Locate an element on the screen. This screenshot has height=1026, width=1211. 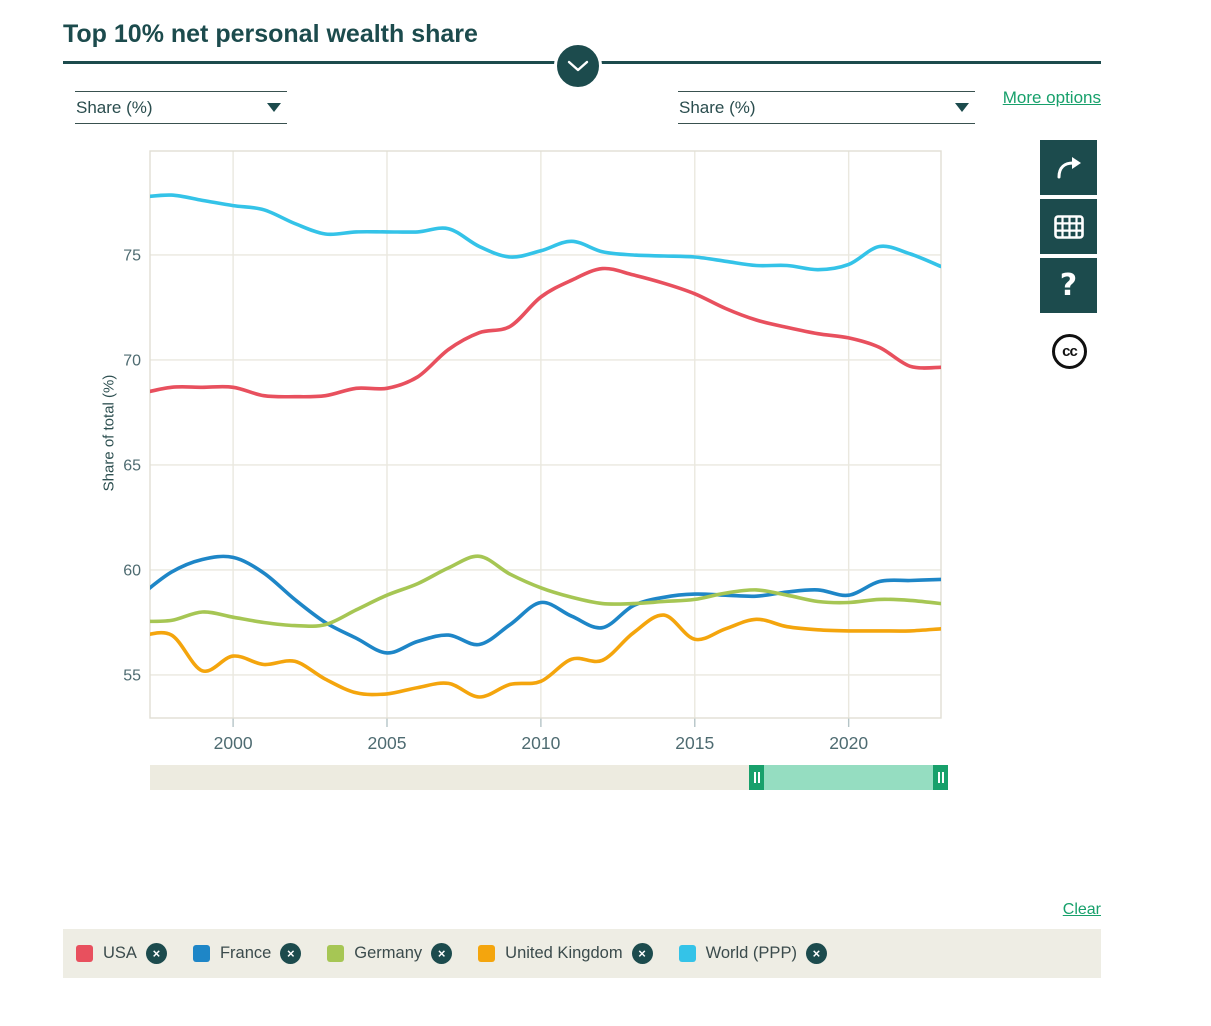
remove-usa-button: × is located at coordinates (156, 953).